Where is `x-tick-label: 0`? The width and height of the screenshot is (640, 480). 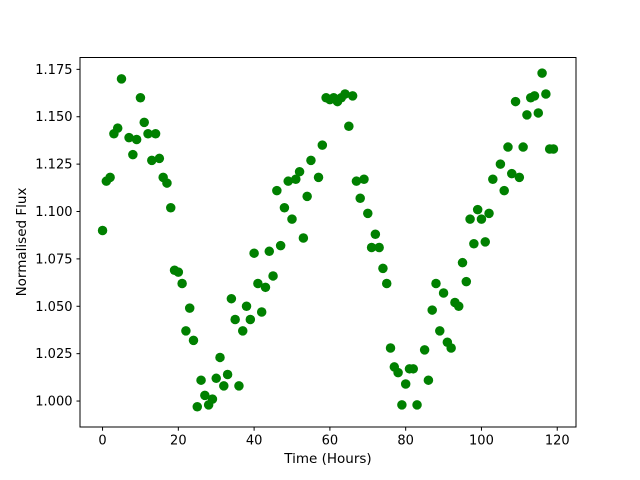 x-tick-label: 0 is located at coordinates (102, 441).